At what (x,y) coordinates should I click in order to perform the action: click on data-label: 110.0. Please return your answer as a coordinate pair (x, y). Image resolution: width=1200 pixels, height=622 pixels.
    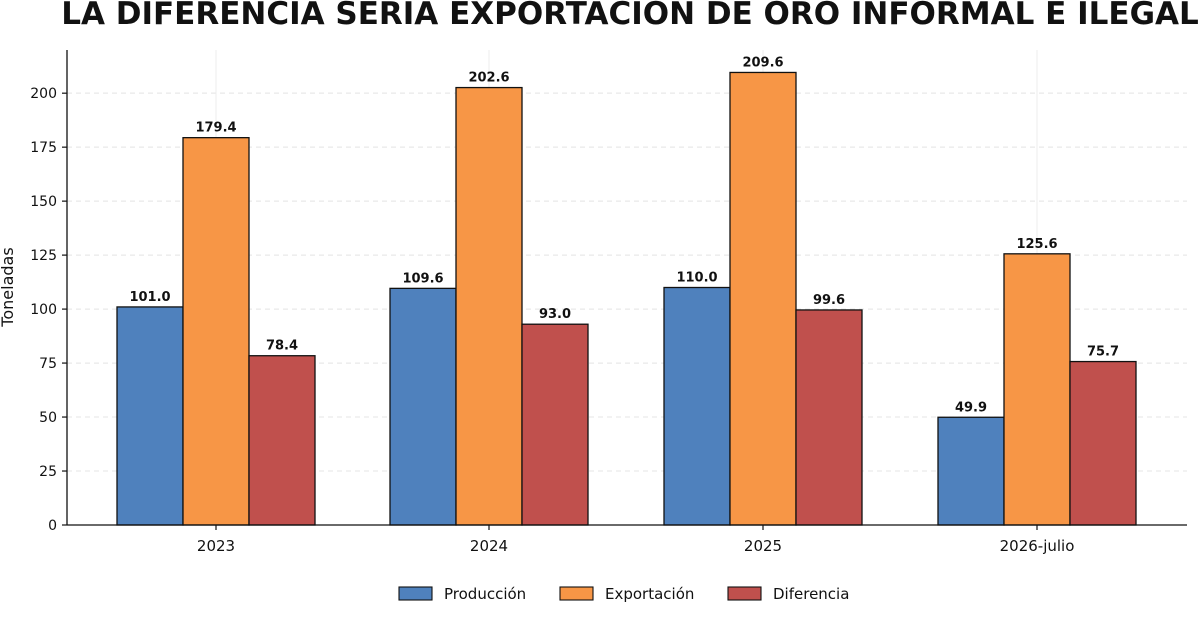
    Looking at the image, I should click on (696, 278).